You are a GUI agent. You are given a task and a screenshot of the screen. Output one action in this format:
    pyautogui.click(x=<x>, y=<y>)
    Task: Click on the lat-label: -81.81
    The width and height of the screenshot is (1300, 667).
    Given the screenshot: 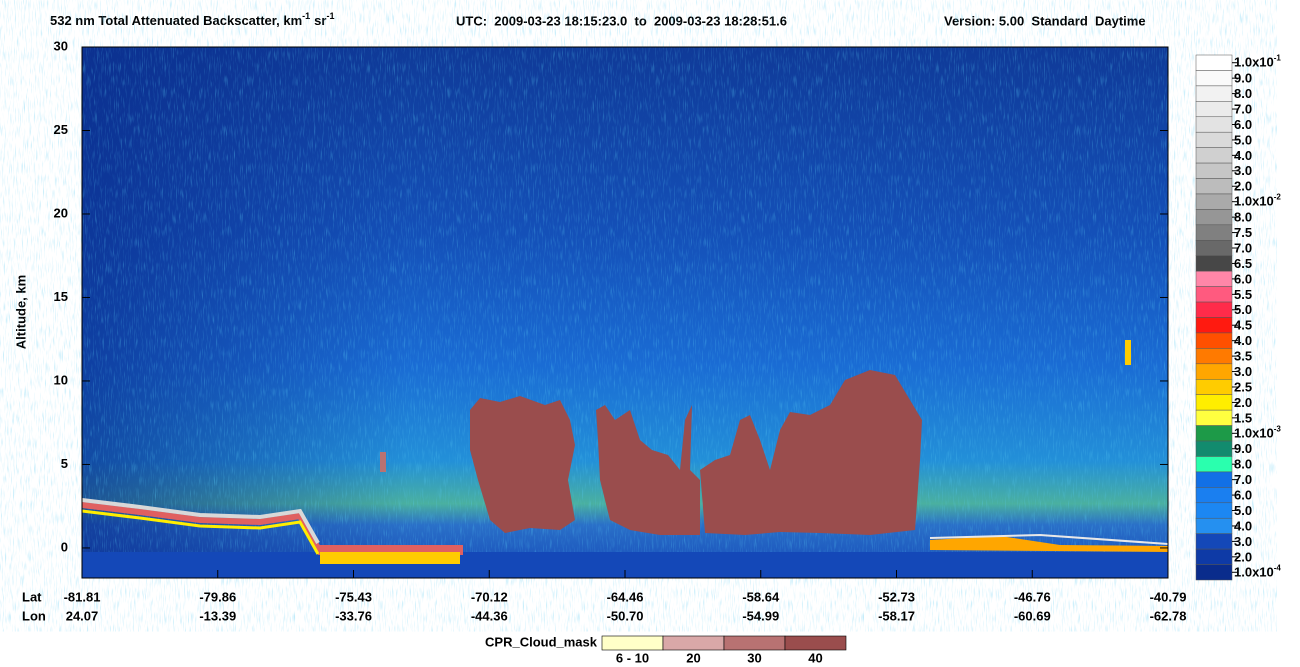 What is the action you would take?
    pyautogui.click(x=82, y=596)
    